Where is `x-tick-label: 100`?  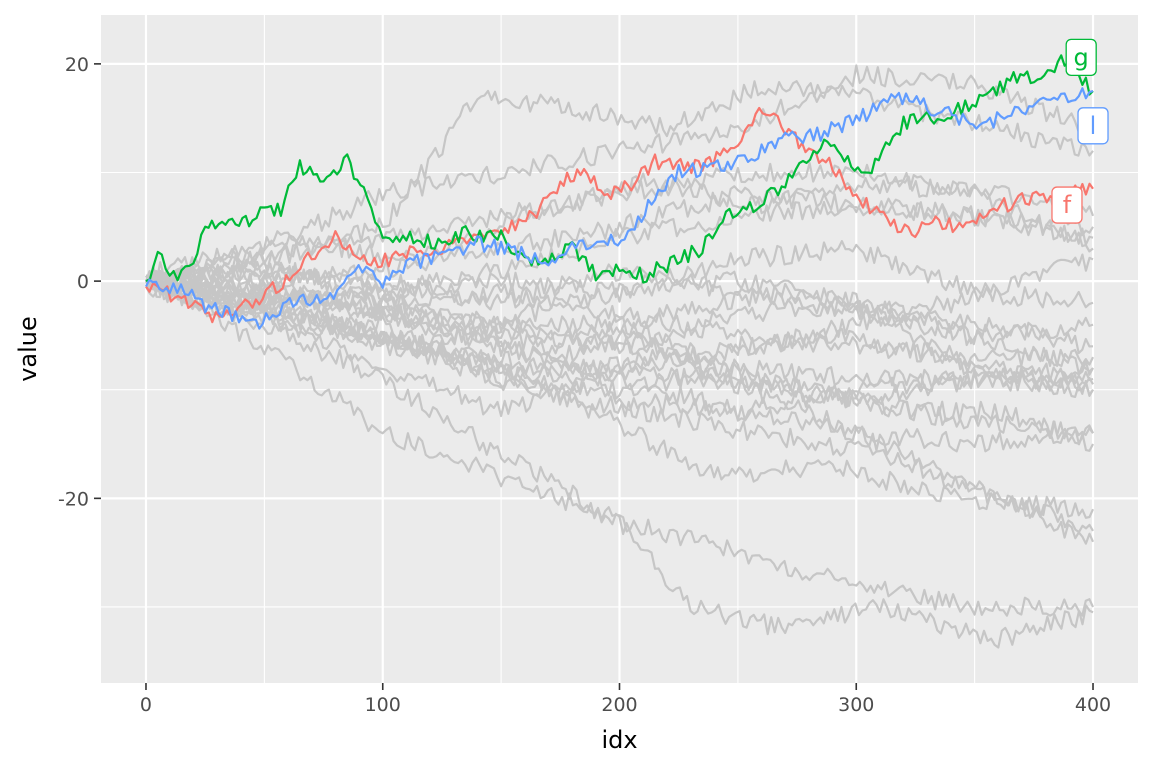
x-tick-label: 100 is located at coordinates (383, 705).